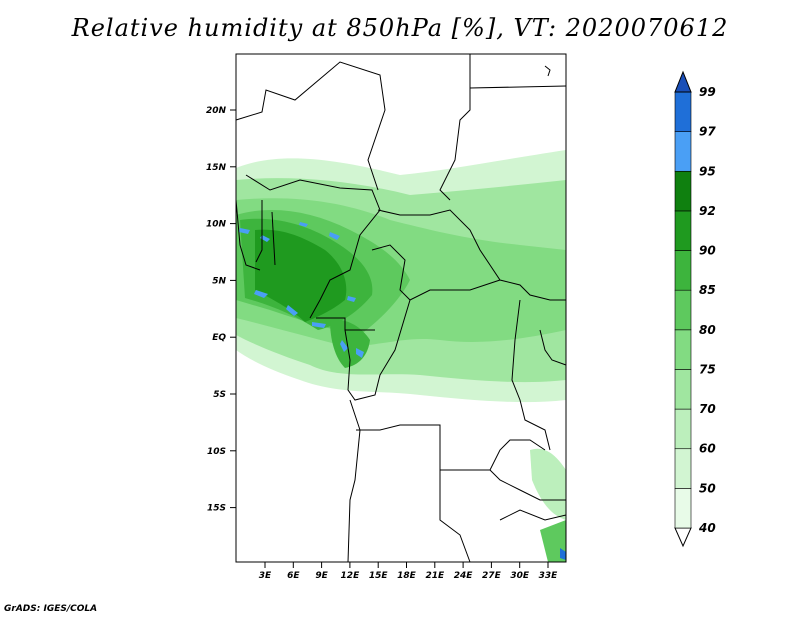 This screenshot has width=800, height=618. What do you see at coordinates (707, 171) in the screenshot?
I see `colorbar-label: 95` at bounding box center [707, 171].